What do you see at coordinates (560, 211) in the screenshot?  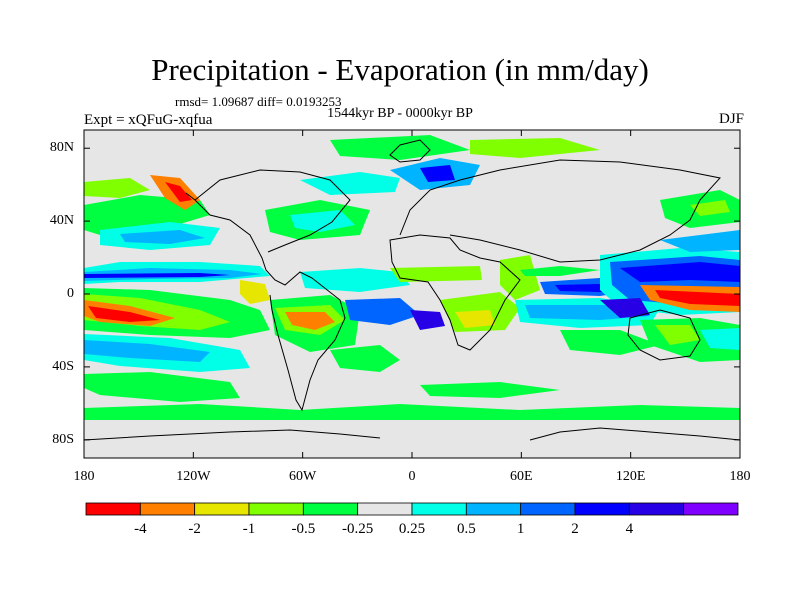 I see `coastline-eurasia` at bounding box center [560, 211].